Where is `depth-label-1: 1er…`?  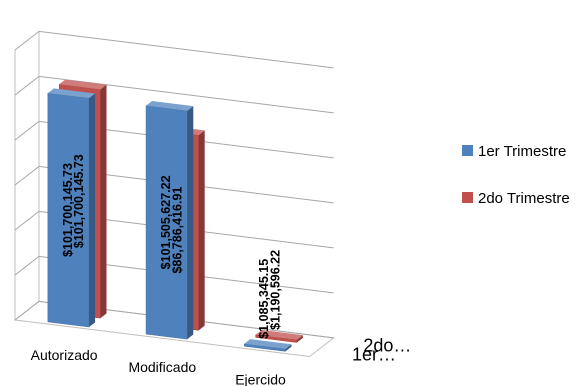 depth-label-1: 1er… is located at coordinates (374, 354).